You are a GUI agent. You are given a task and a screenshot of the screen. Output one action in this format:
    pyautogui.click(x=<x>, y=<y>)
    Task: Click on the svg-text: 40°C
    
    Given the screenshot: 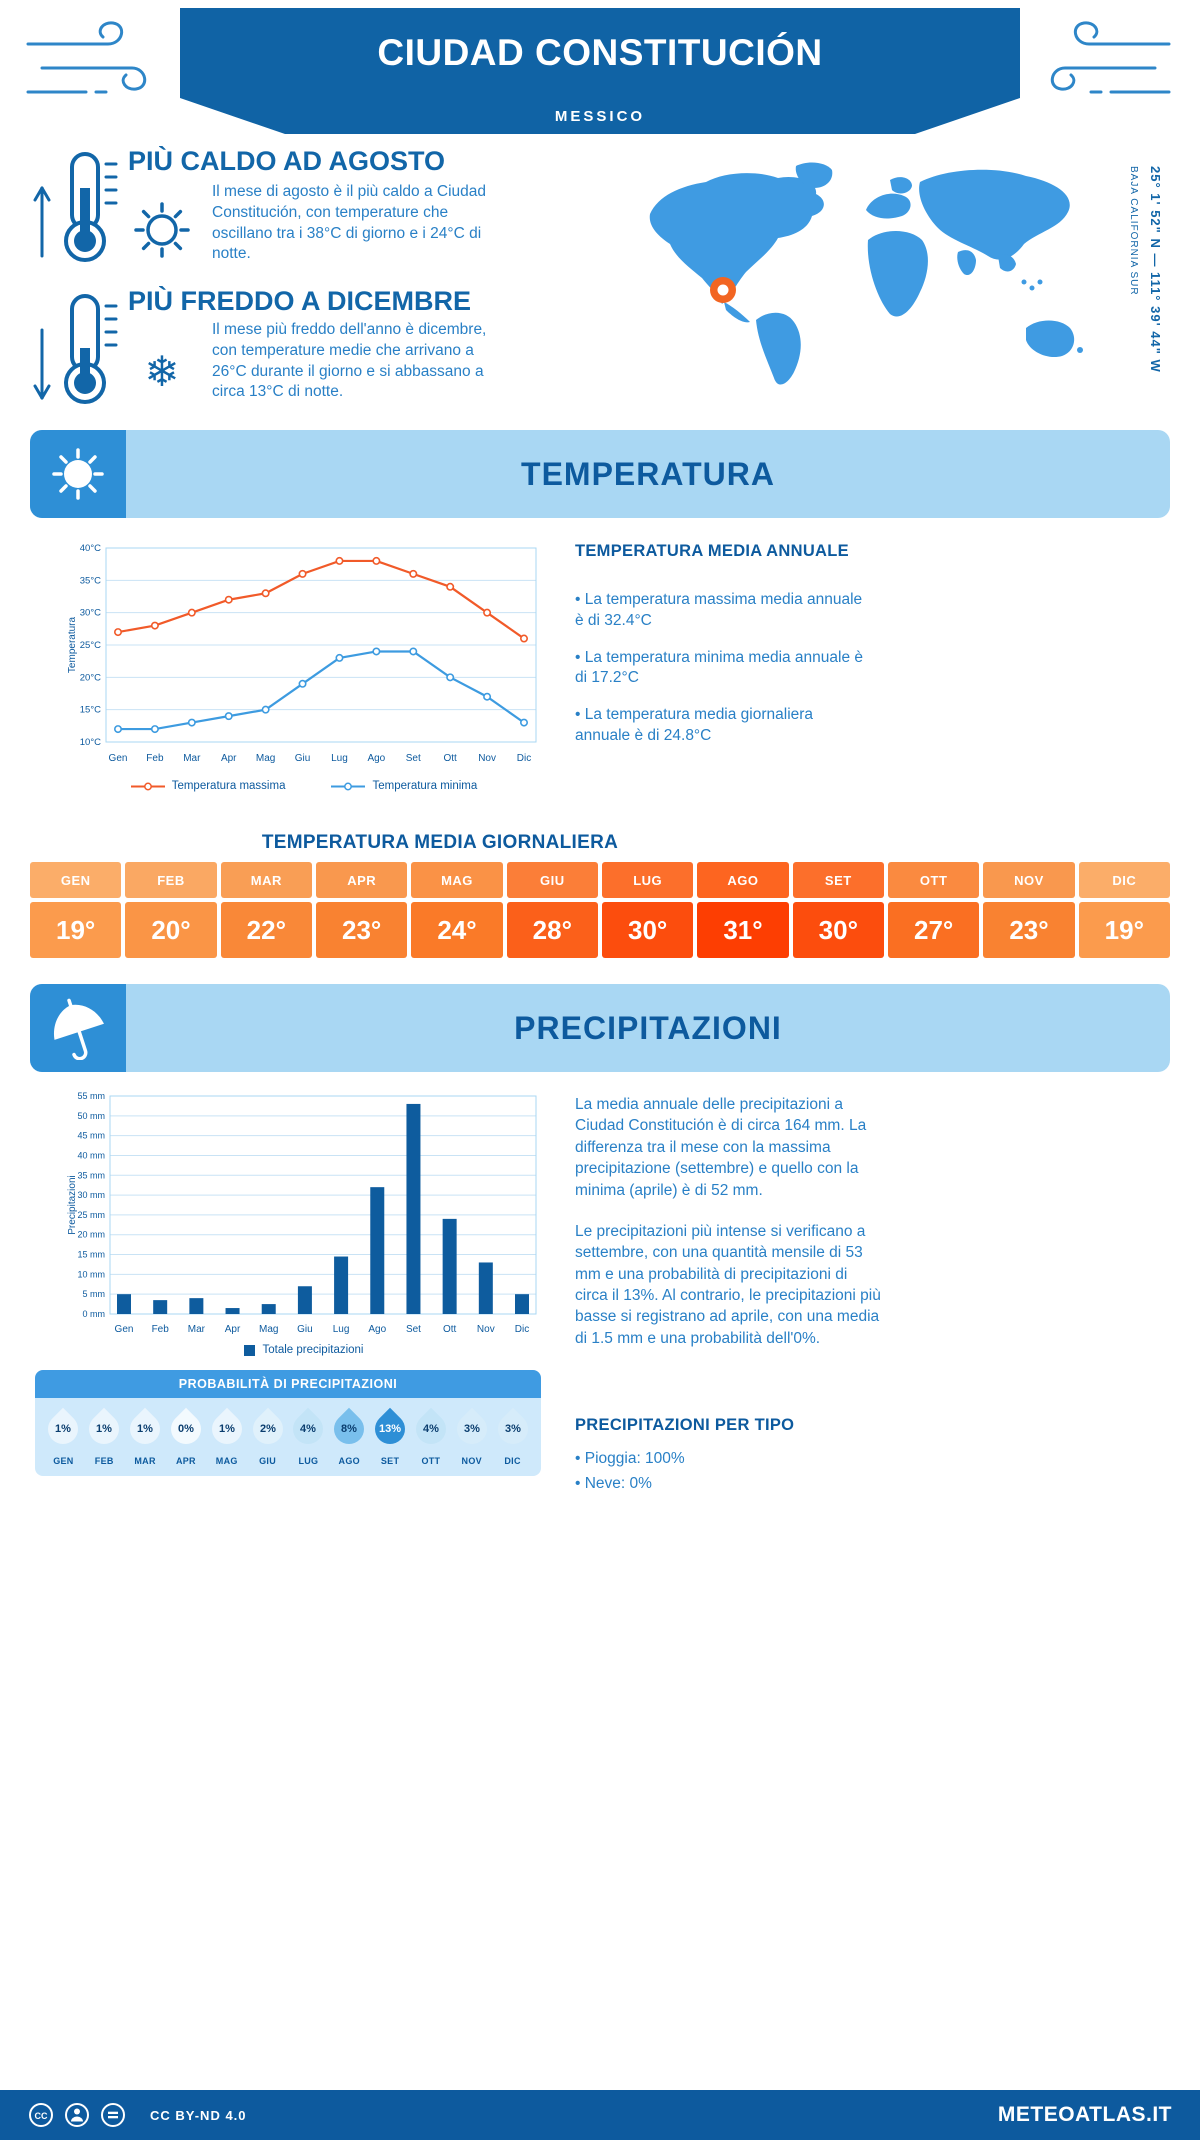 What is the action you would take?
    pyautogui.click(x=90, y=548)
    